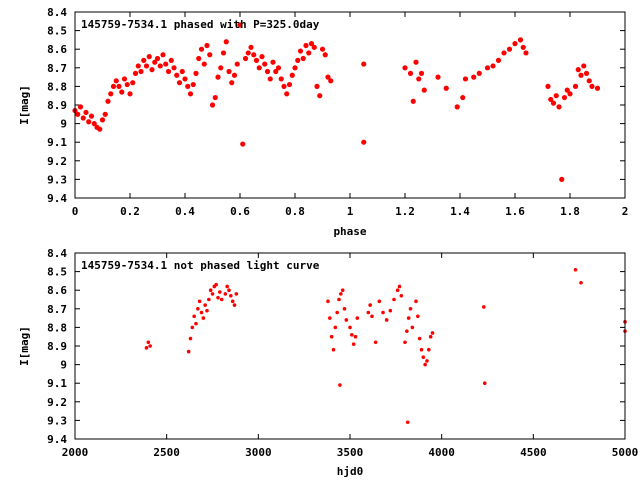 This screenshot has width=640, height=485. Describe the element at coordinates (130, 211) in the screenshot. I see `phased-x-tick-label: 0.2` at that location.